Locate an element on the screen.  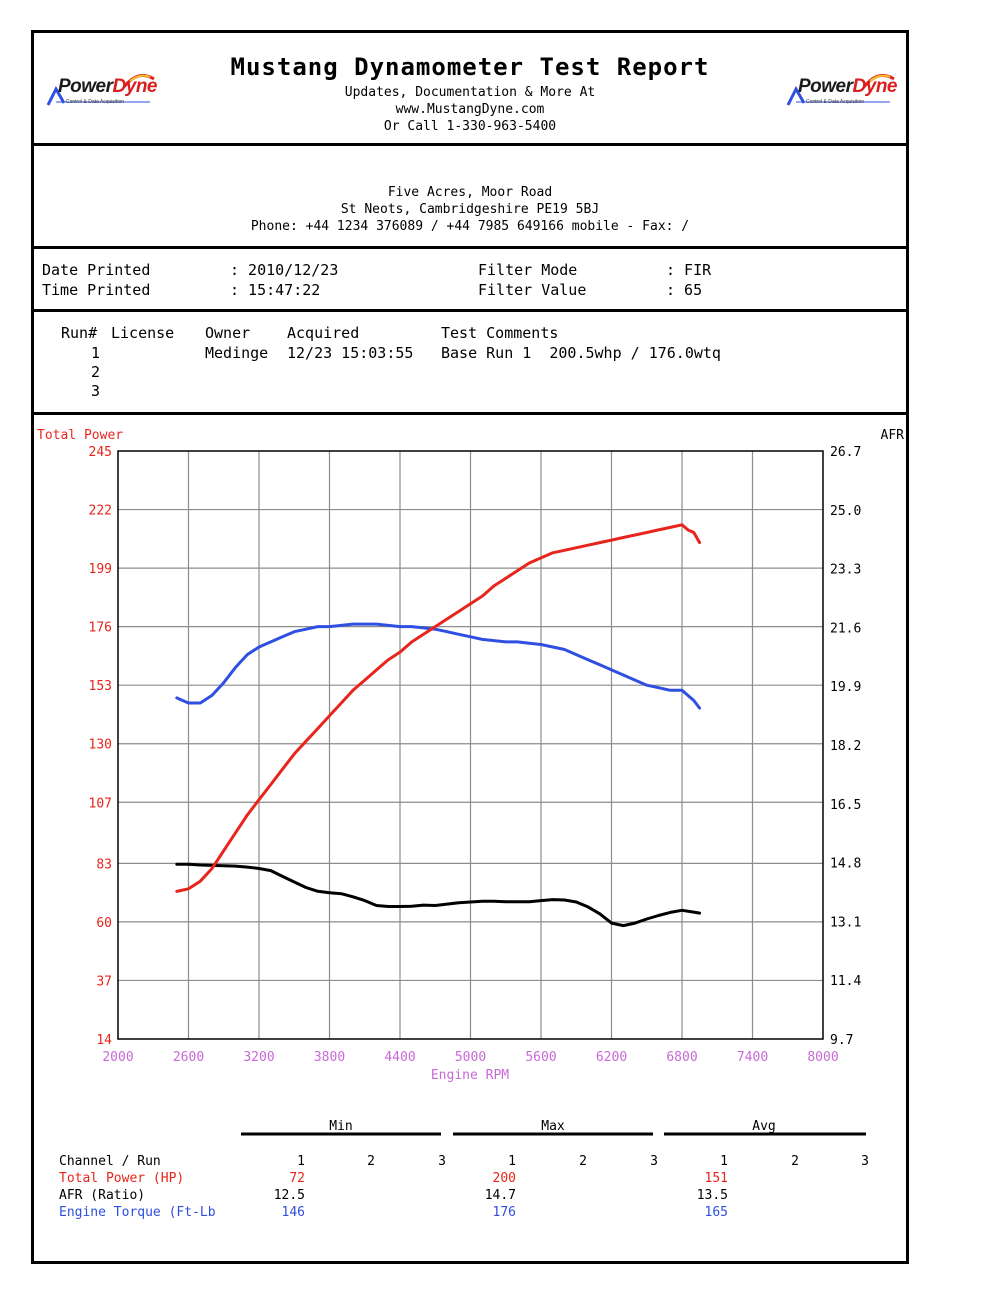
runs-header-comments: Test Comments is located at coordinates (500, 333).